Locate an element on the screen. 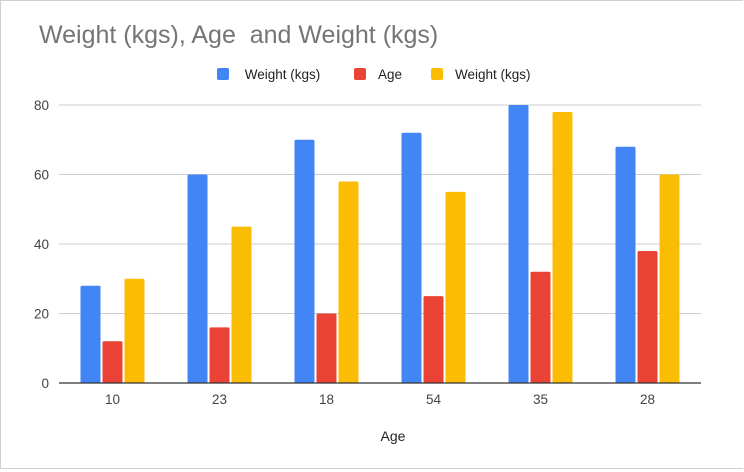 The width and height of the screenshot is (744, 472). legend-item-weight-2: Weight (kgs) is located at coordinates (481, 74).